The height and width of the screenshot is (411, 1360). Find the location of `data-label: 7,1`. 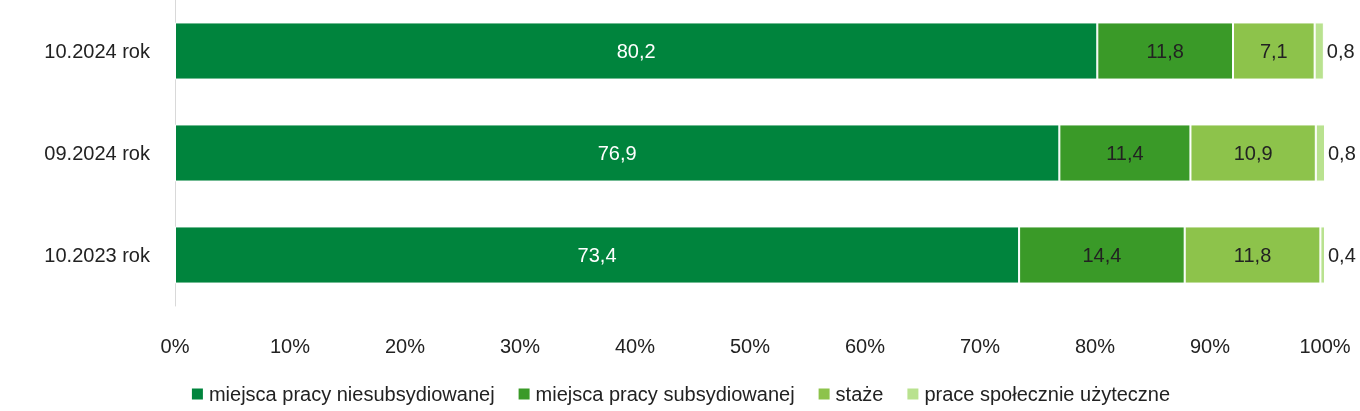

data-label: 7,1 is located at coordinates (1273, 51).